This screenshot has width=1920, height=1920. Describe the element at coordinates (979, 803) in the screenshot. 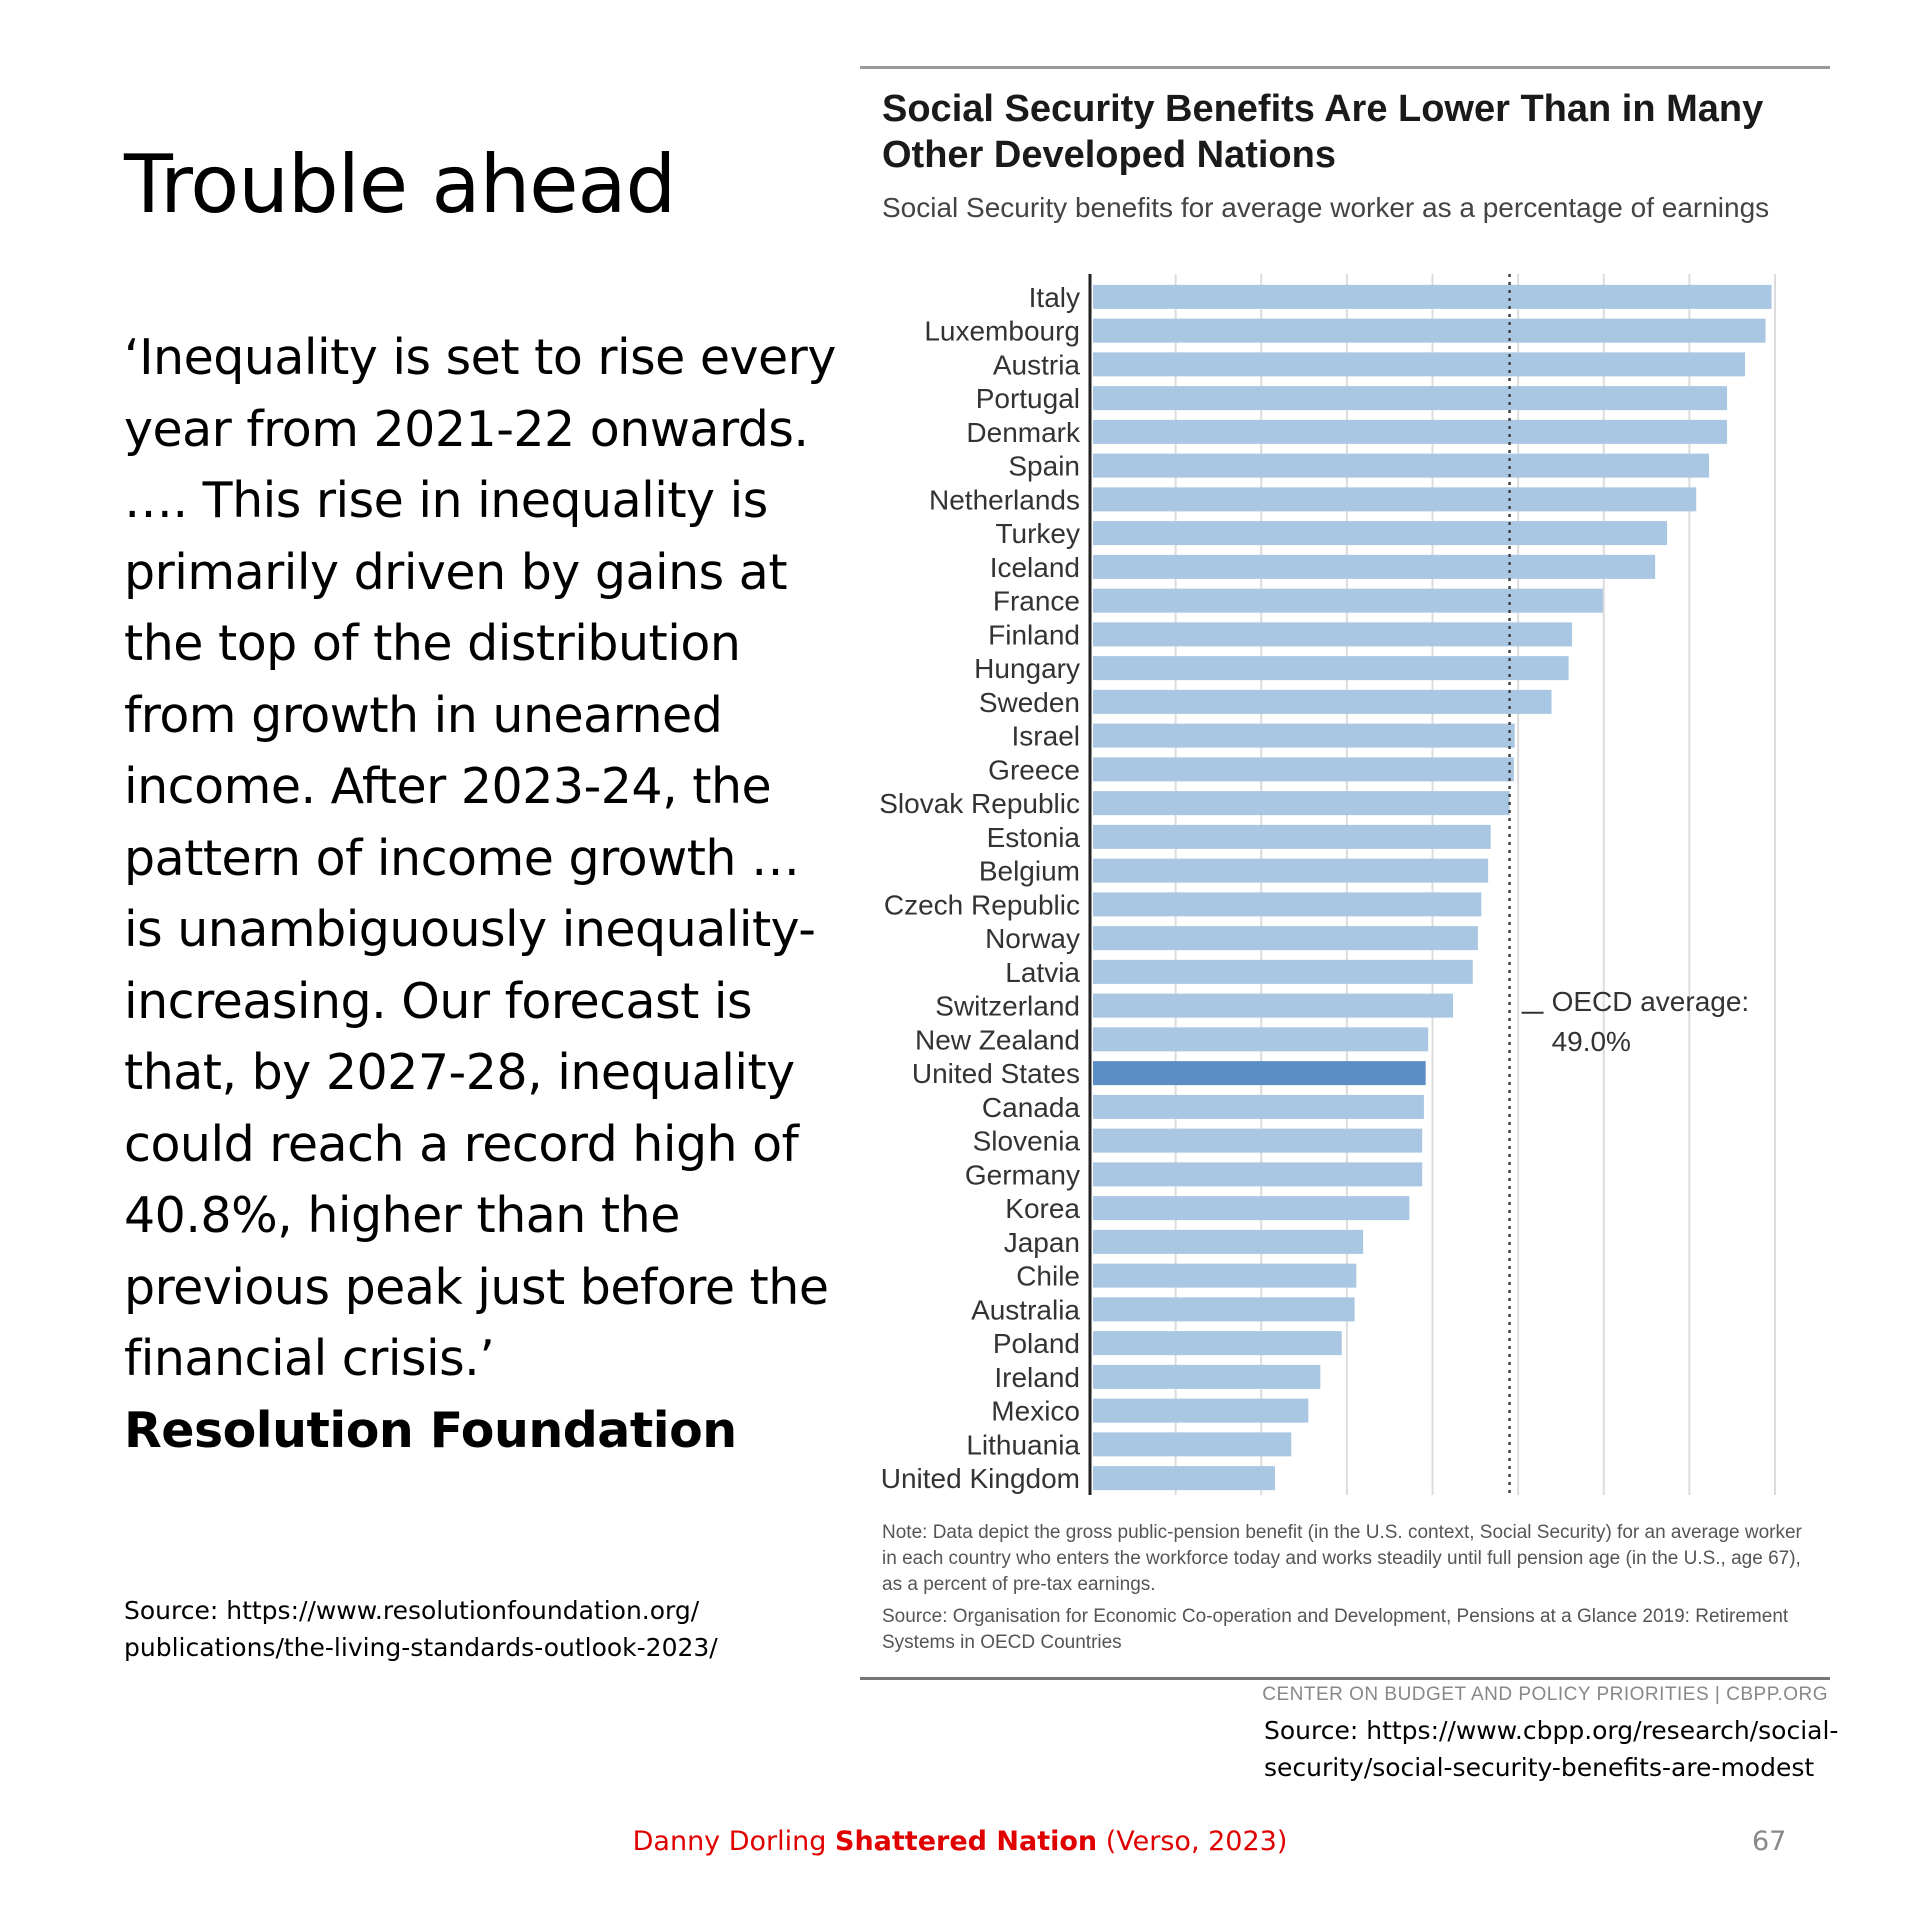

I see `category-label: Slovak Republic` at that location.